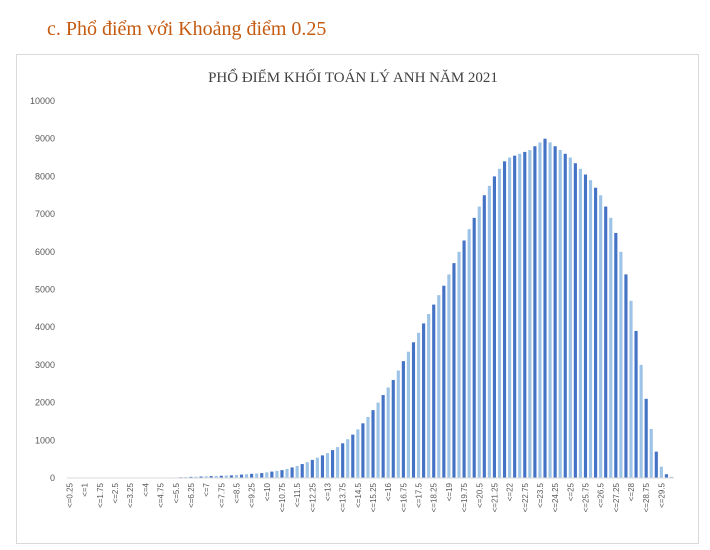 This screenshot has width=710, height=550. What do you see at coordinates (328, 491) in the screenshot?
I see `x-tick-label: <=13` at bounding box center [328, 491].